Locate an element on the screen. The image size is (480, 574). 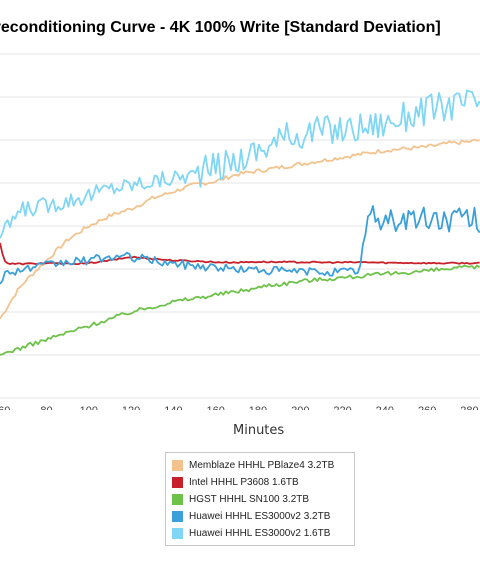
x-tick-label: 160 is located at coordinates (216, 407).